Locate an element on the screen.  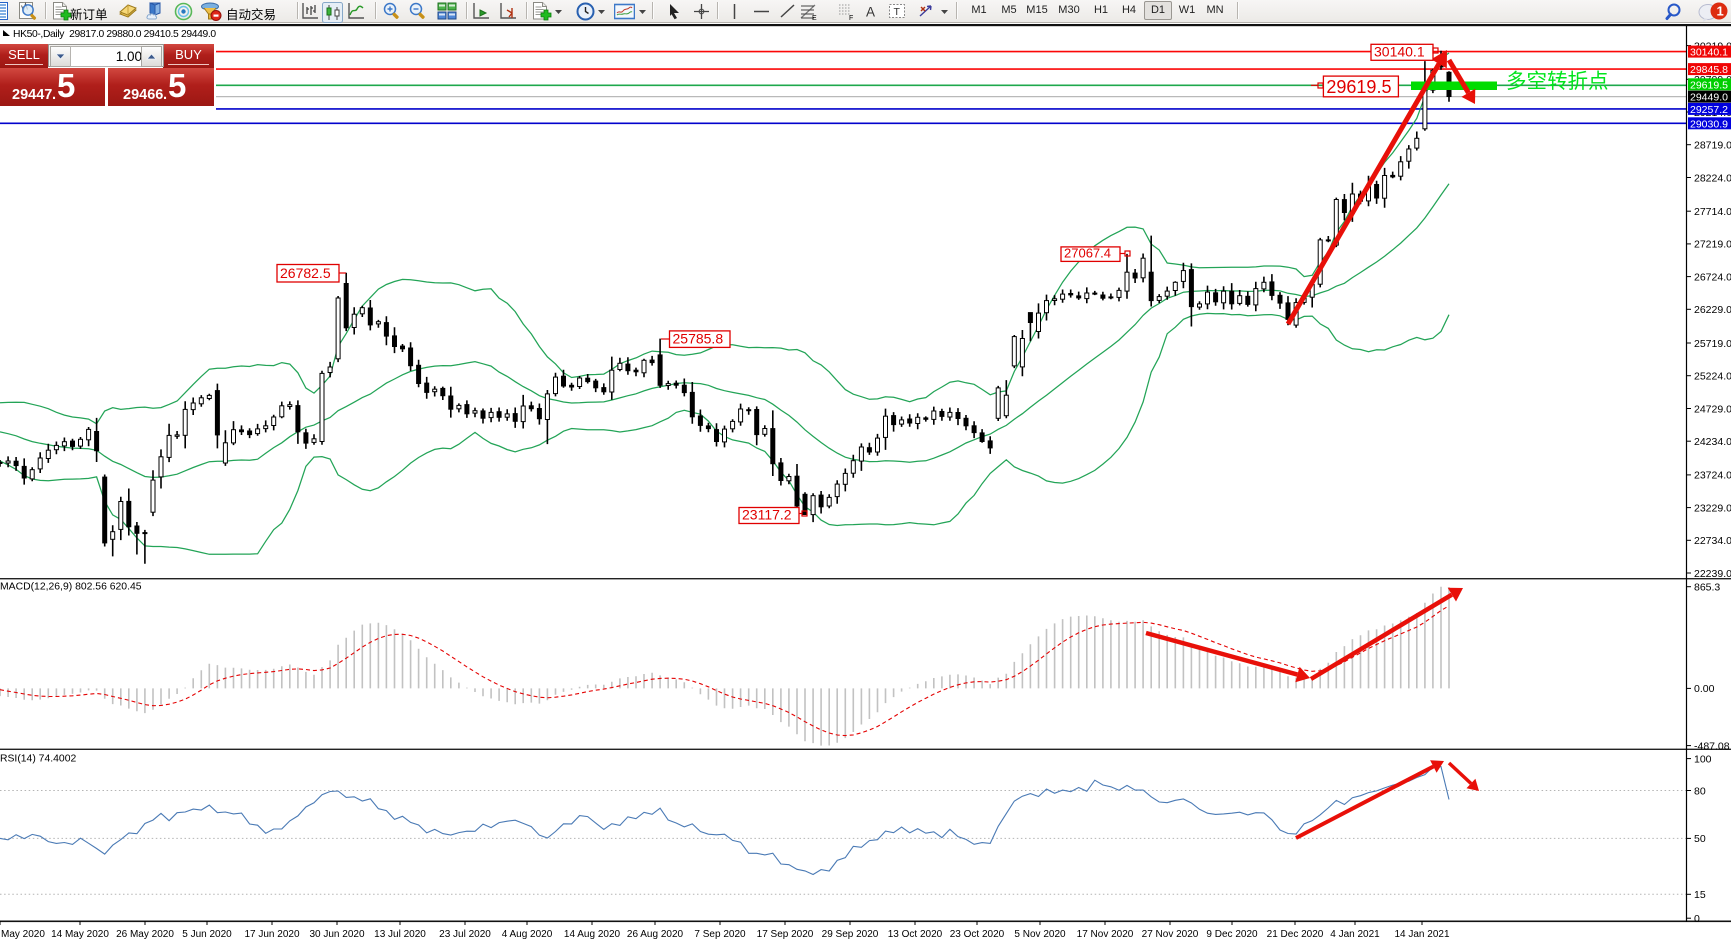
svg-text: 9 Dec 2020 is located at coordinates (1232, 934).